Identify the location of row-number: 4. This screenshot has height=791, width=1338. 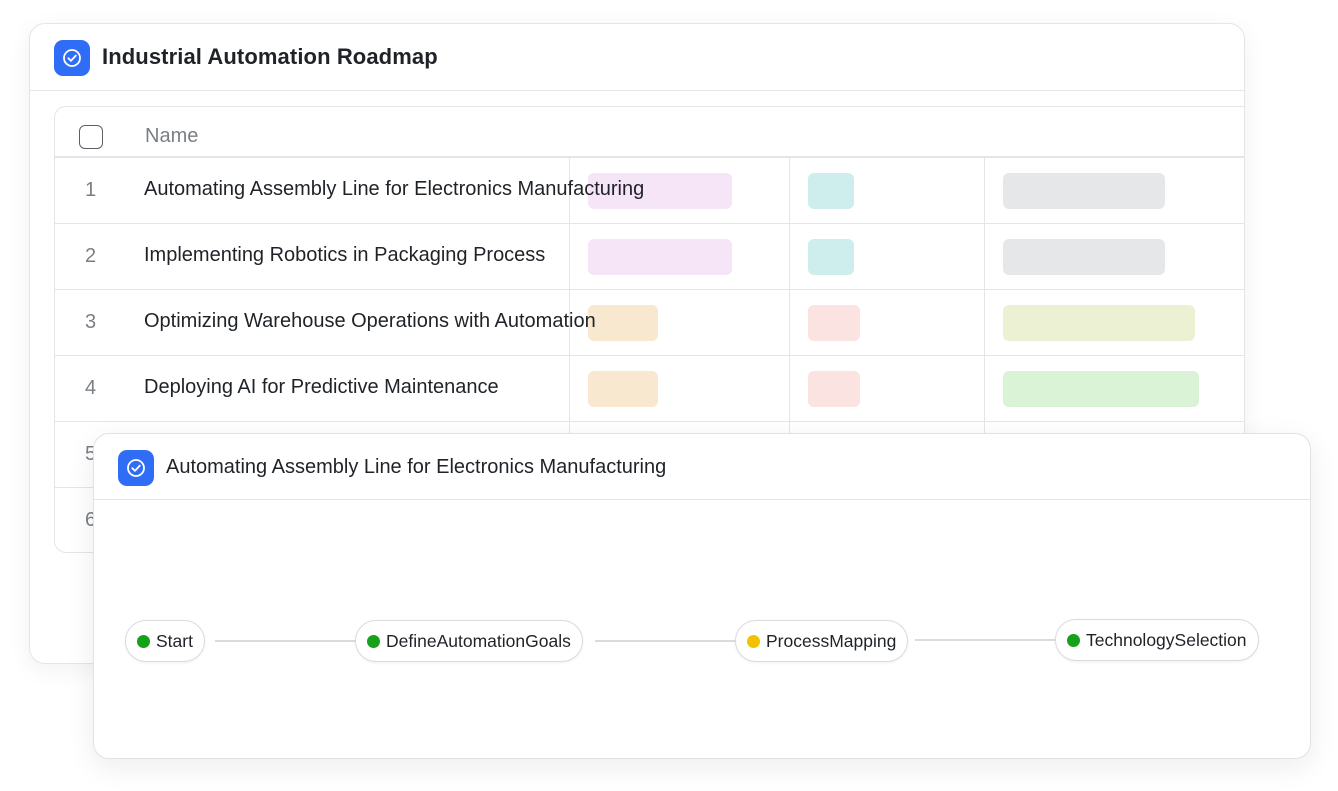
(91, 388).